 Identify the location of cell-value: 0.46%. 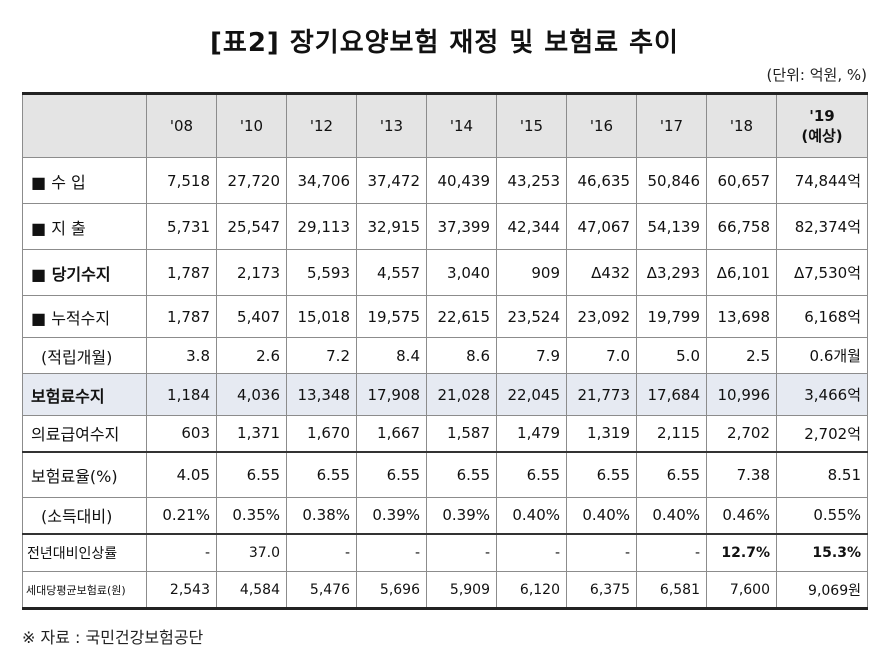
(741, 515).